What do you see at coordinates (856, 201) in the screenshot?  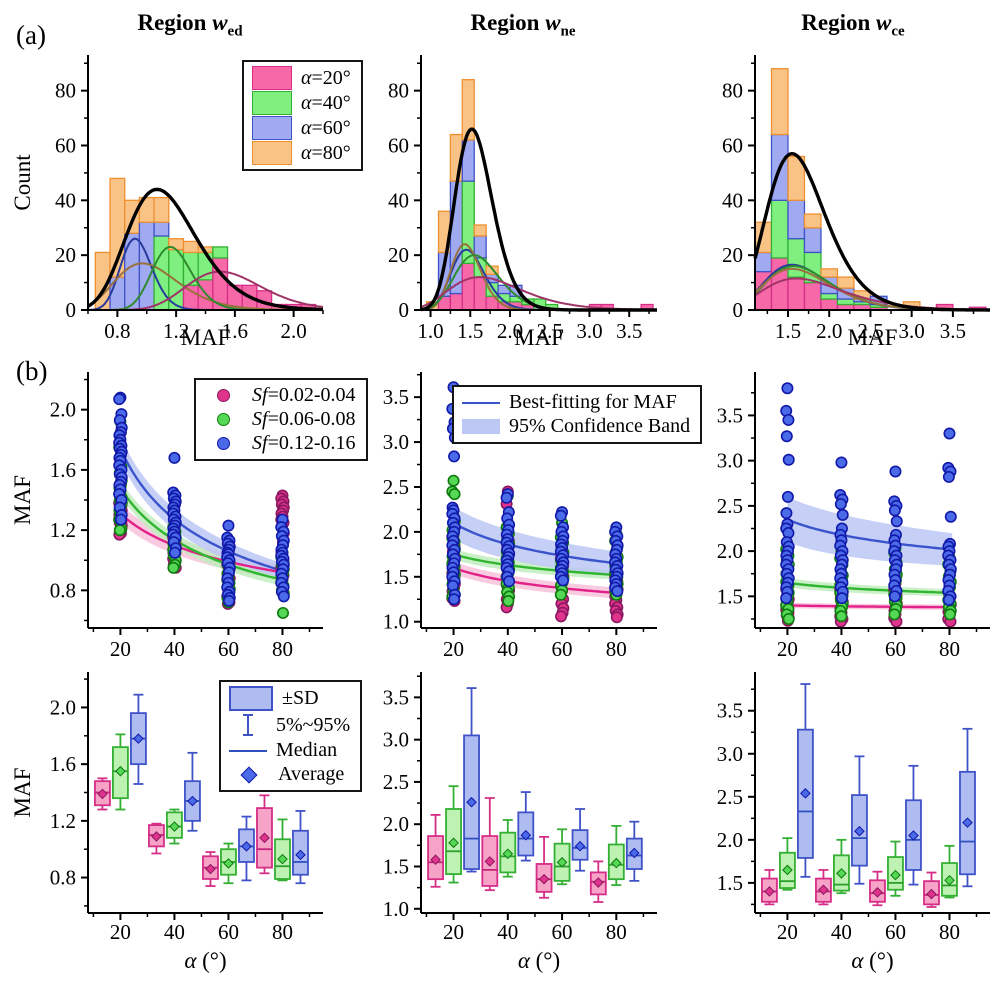 I see `histogram-region-wce: 1.5 2.0 2.5 3.0 3.5 0 20 40 60 80 MAF` at bounding box center [856, 201].